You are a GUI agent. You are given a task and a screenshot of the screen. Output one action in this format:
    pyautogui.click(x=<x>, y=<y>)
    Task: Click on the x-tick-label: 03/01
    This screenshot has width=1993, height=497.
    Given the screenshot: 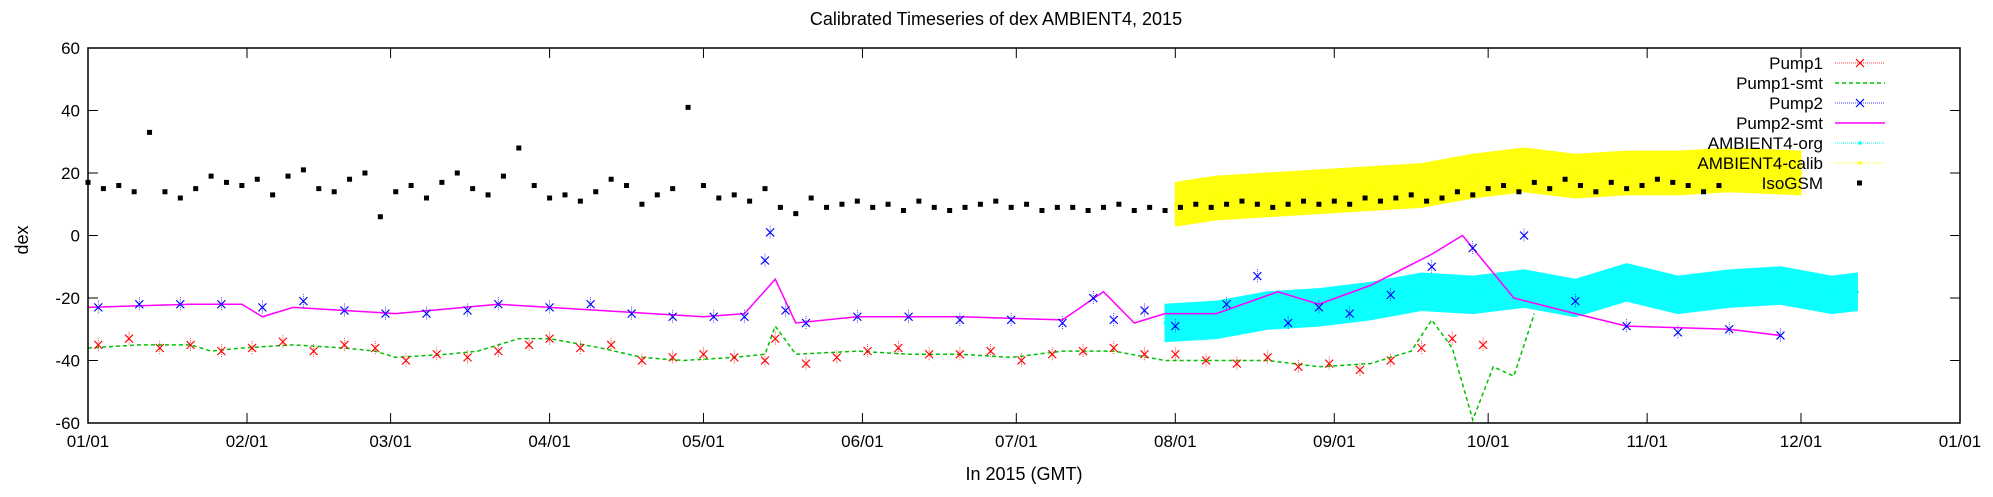 What is the action you would take?
    pyautogui.click(x=390, y=441)
    